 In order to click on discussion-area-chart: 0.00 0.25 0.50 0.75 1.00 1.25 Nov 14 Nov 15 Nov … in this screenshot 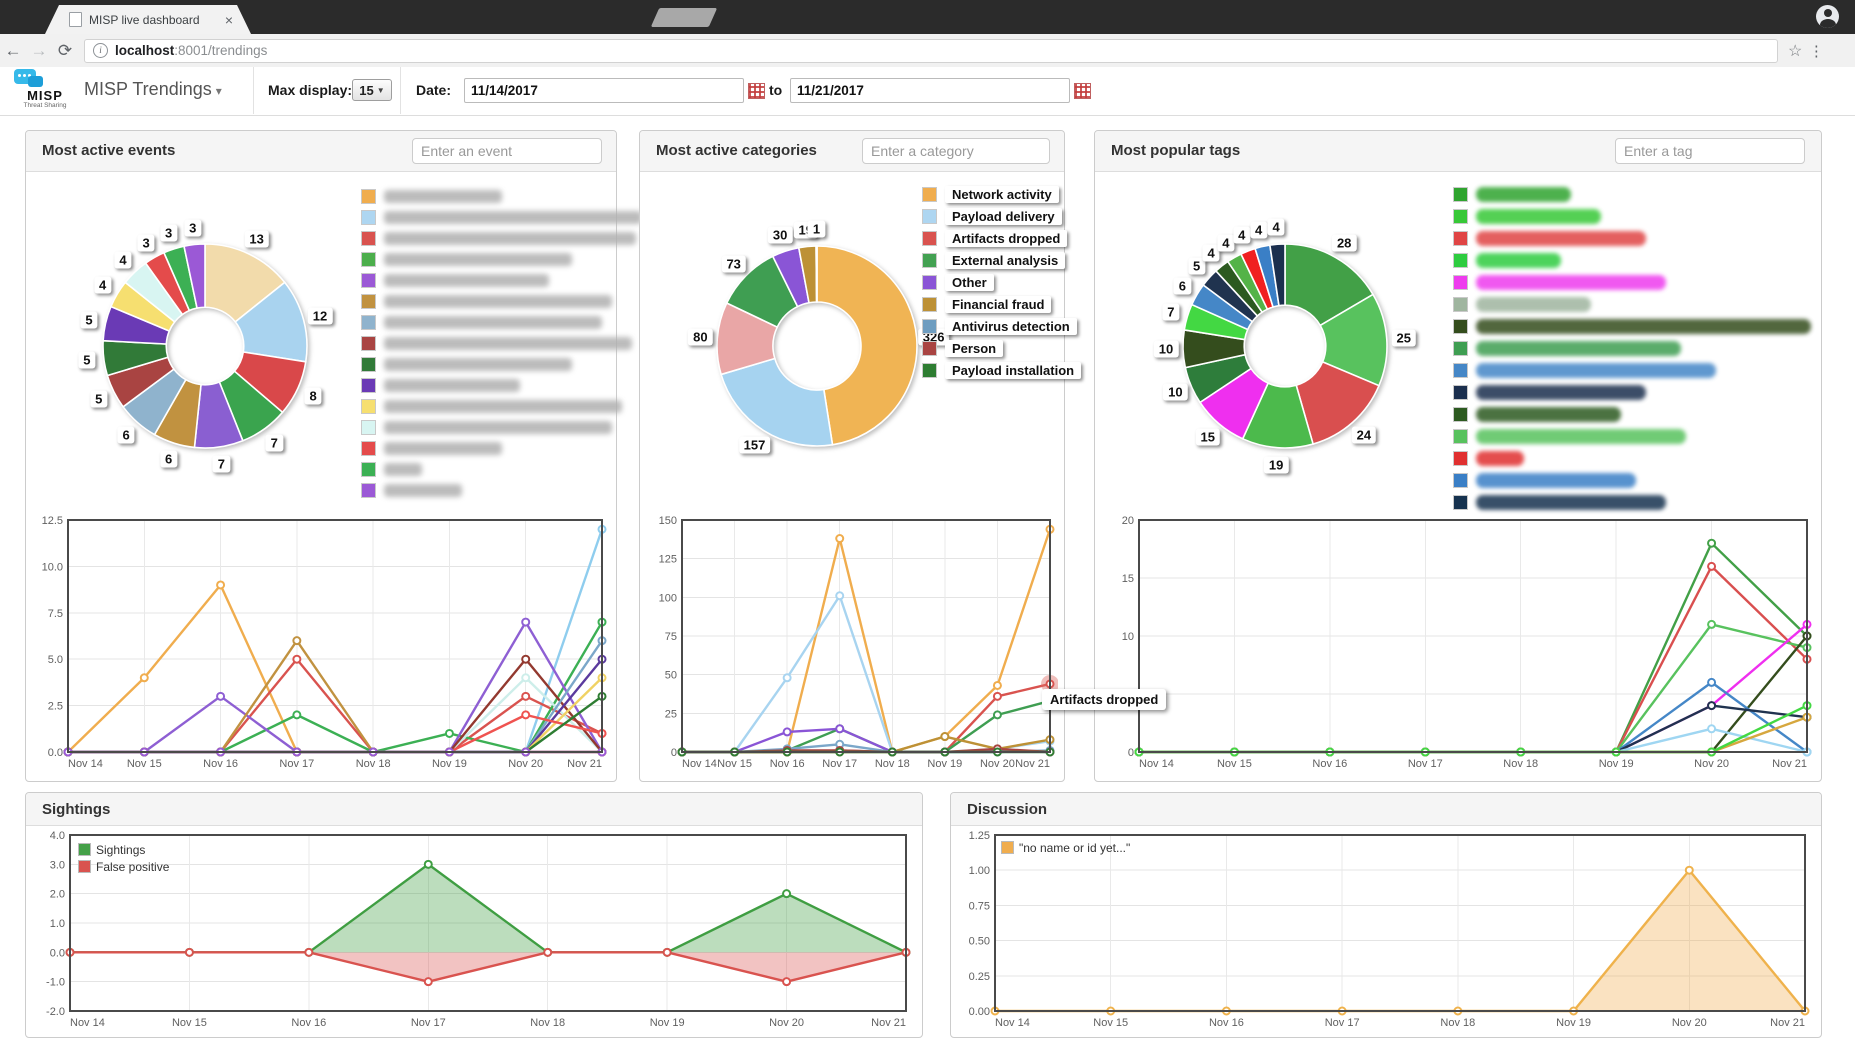, I will do `click(1386, 930)`.